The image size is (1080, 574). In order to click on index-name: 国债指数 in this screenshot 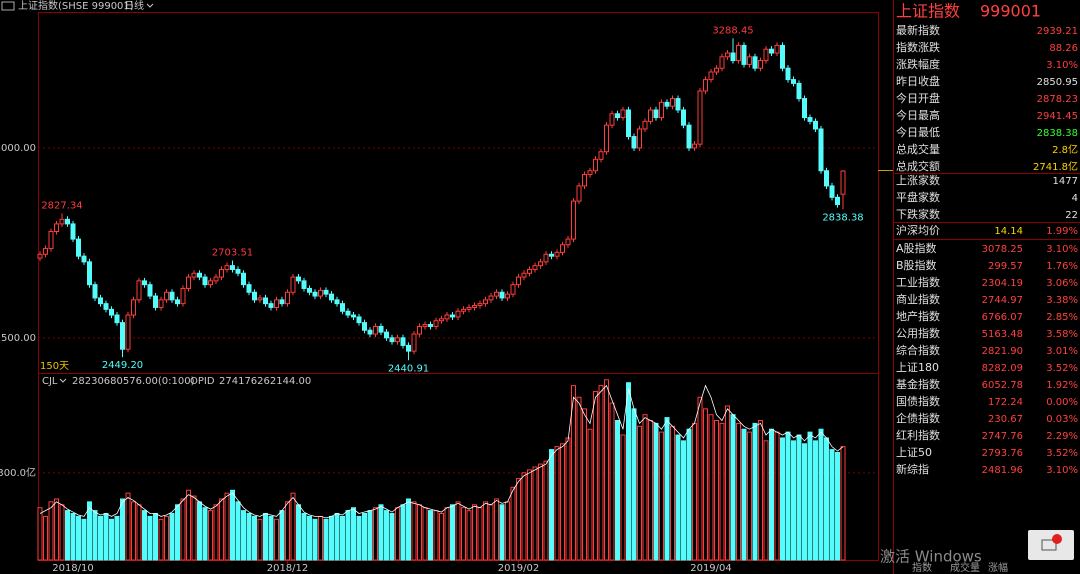, I will do `click(918, 401)`.